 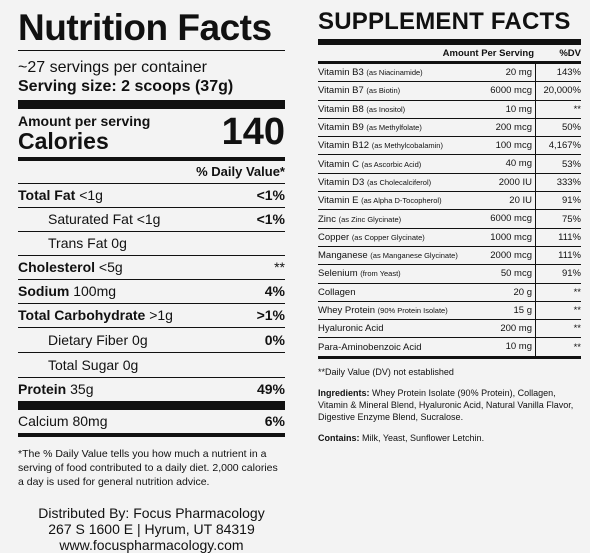 I want to click on serving-size: Serving size: 2 scoops (37g), so click(x=126, y=86).